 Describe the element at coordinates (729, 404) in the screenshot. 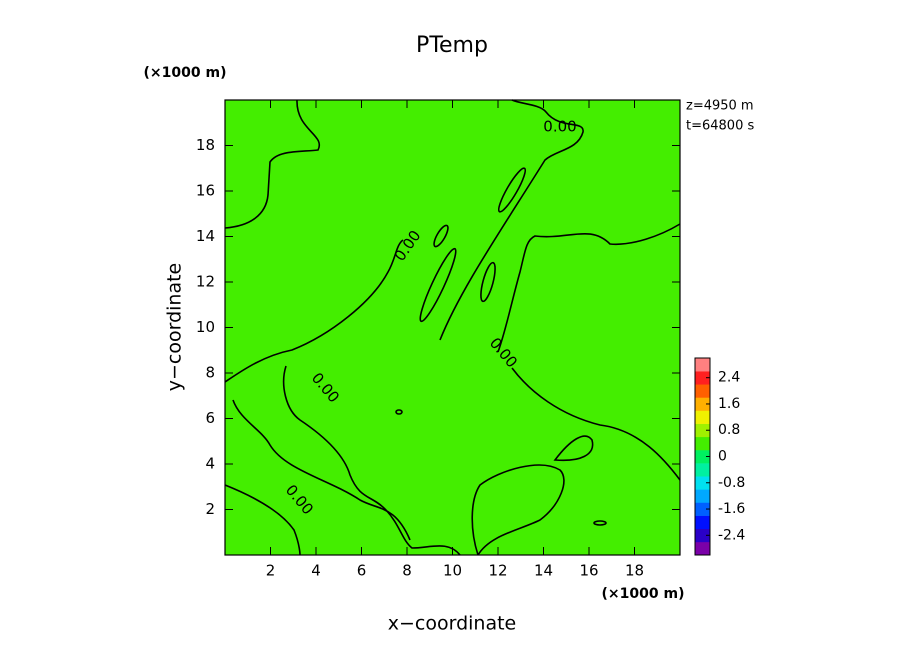

I see `colorbar-tick-label: 1.6` at that location.